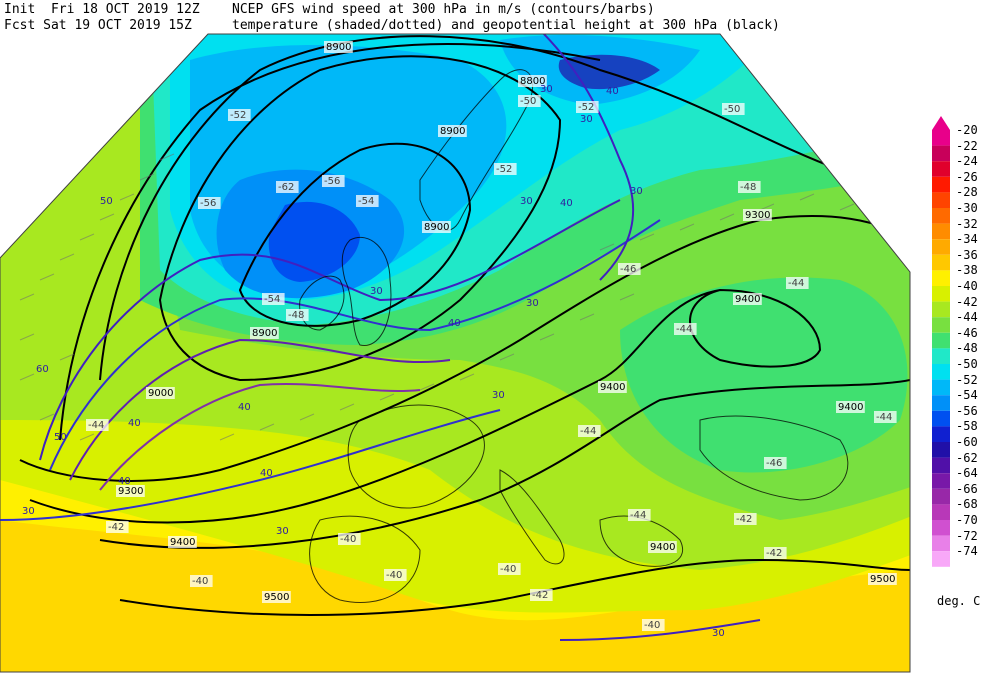 The height and width of the screenshot is (680, 1000). I want to click on colorbar-tick-label: -56, so click(967, 410).